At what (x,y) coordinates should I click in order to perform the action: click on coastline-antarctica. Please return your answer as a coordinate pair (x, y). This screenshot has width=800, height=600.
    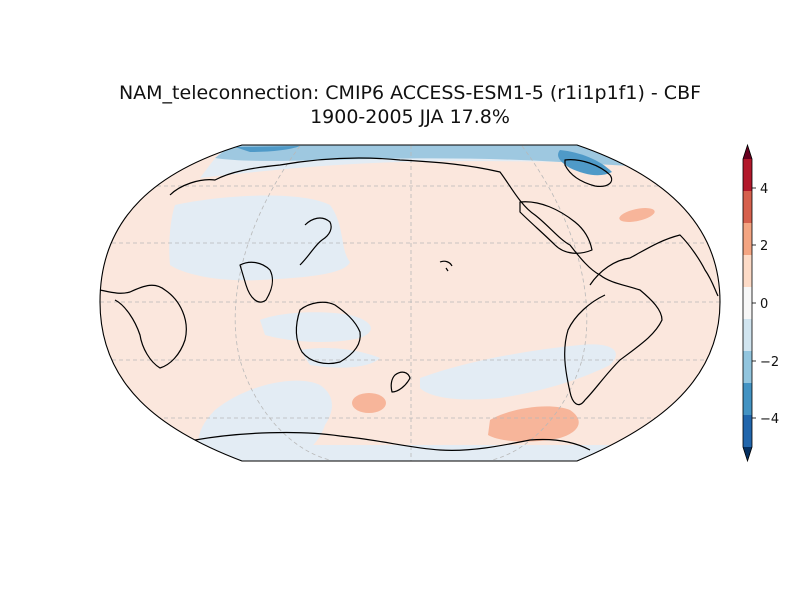
    Looking at the image, I should click on (392, 441).